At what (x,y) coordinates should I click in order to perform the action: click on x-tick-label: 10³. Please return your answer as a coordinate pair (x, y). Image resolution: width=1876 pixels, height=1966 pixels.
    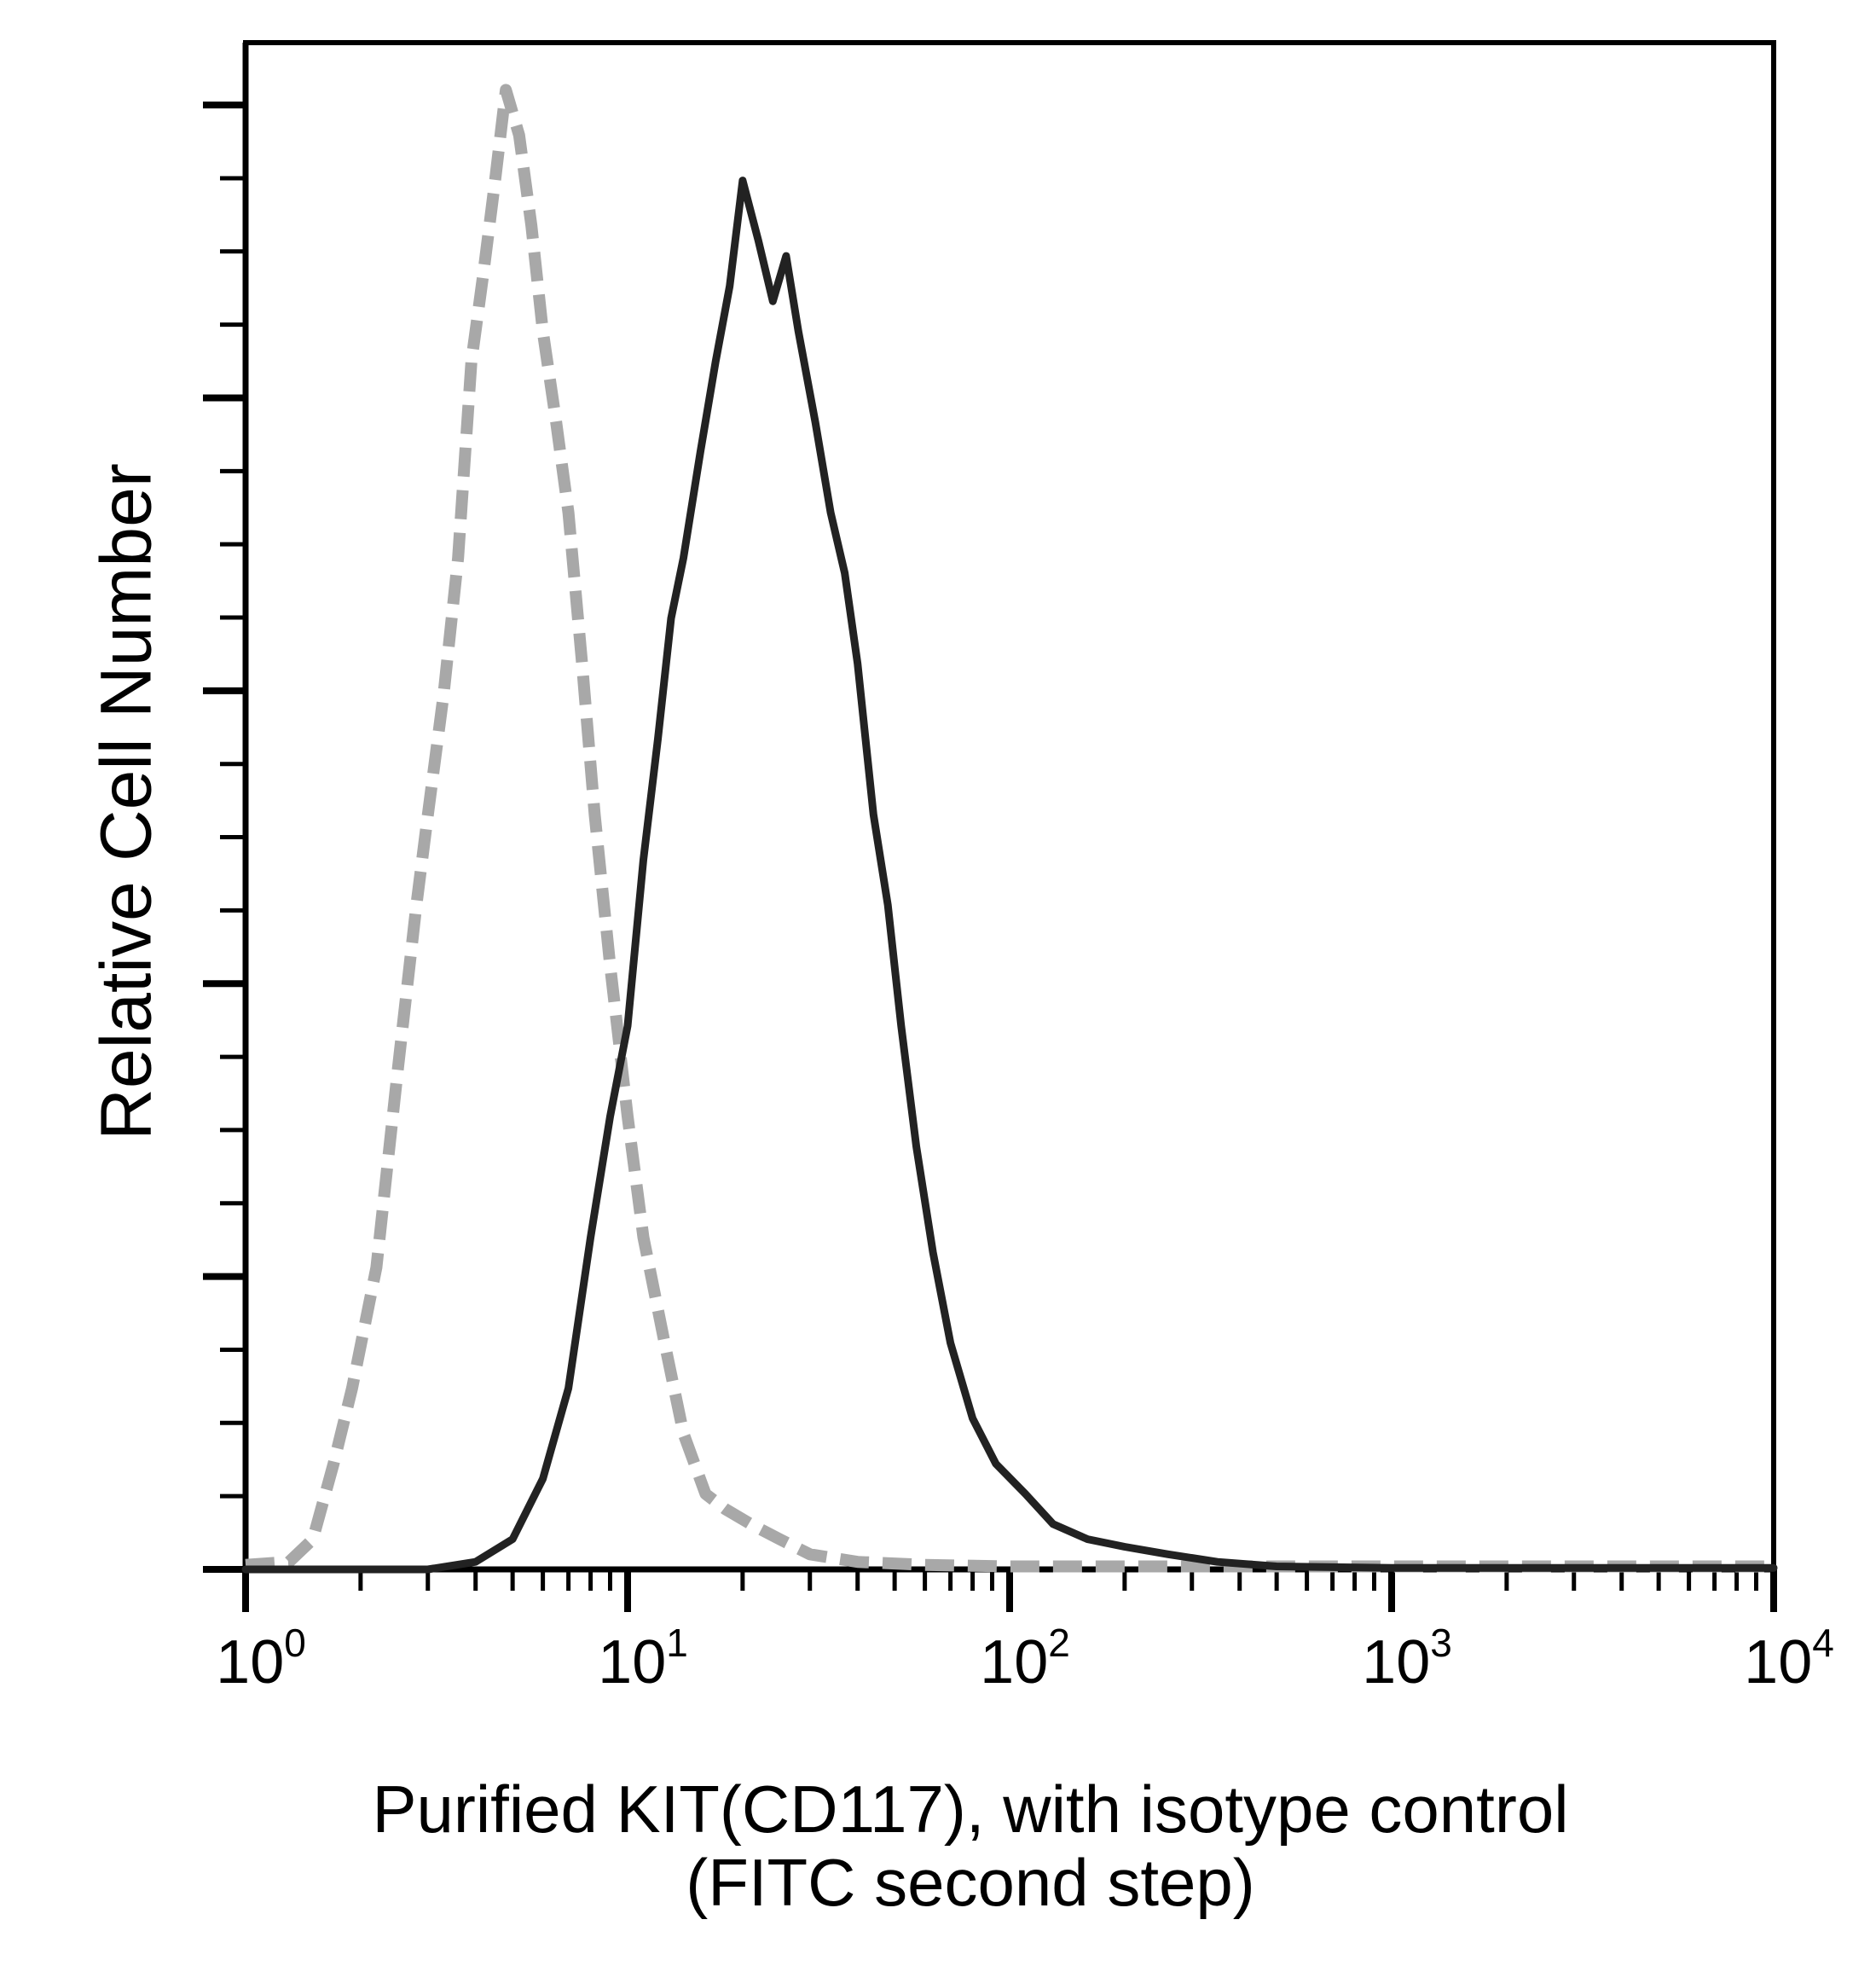
    Looking at the image, I should click on (1407, 1659).